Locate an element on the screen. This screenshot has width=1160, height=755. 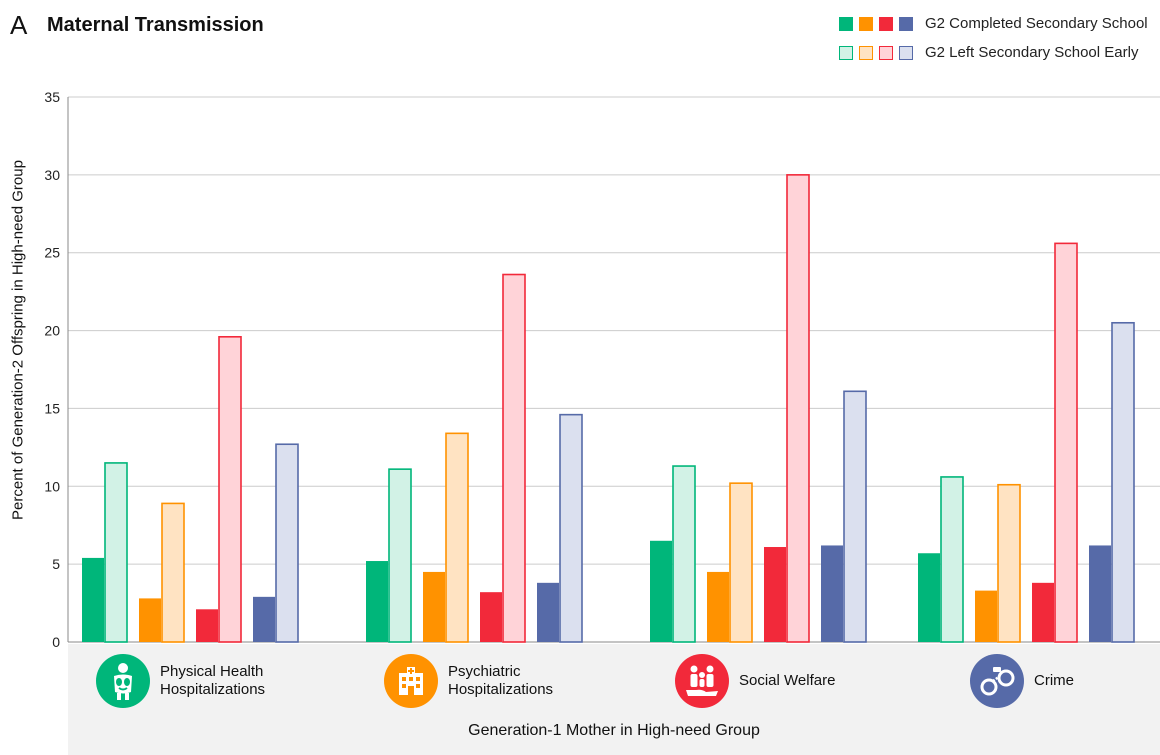
legend-swatch-green-solid is located at coordinates (846, 23).